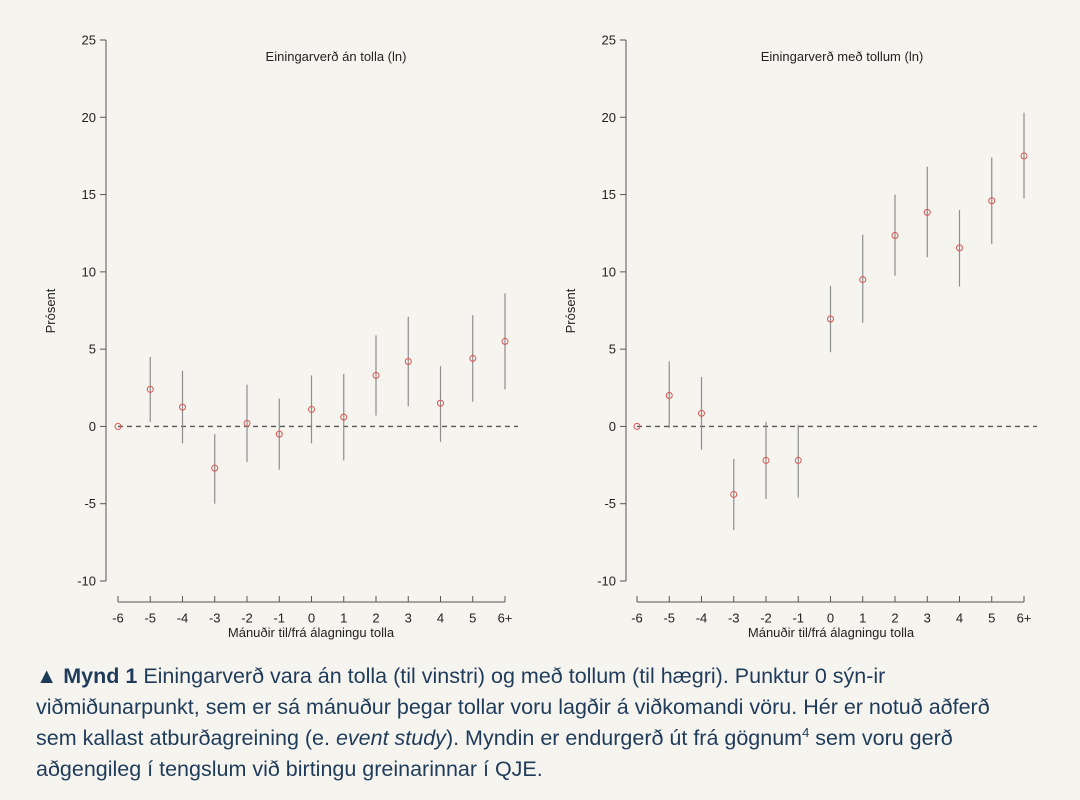 This screenshot has width=1080, height=800. I want to click on chart-title: Einingarverð án tolla (ln), so click(336, 56).